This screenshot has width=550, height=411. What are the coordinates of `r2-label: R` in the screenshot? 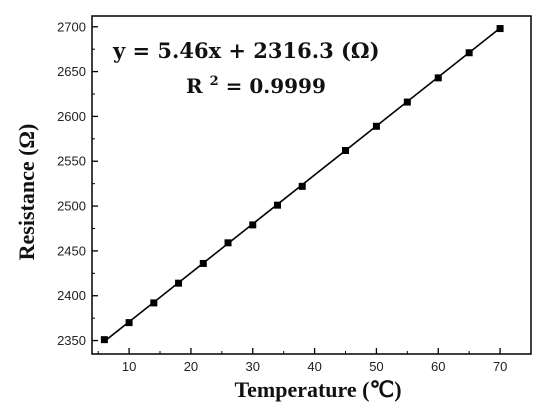 It's located at (194, 86).